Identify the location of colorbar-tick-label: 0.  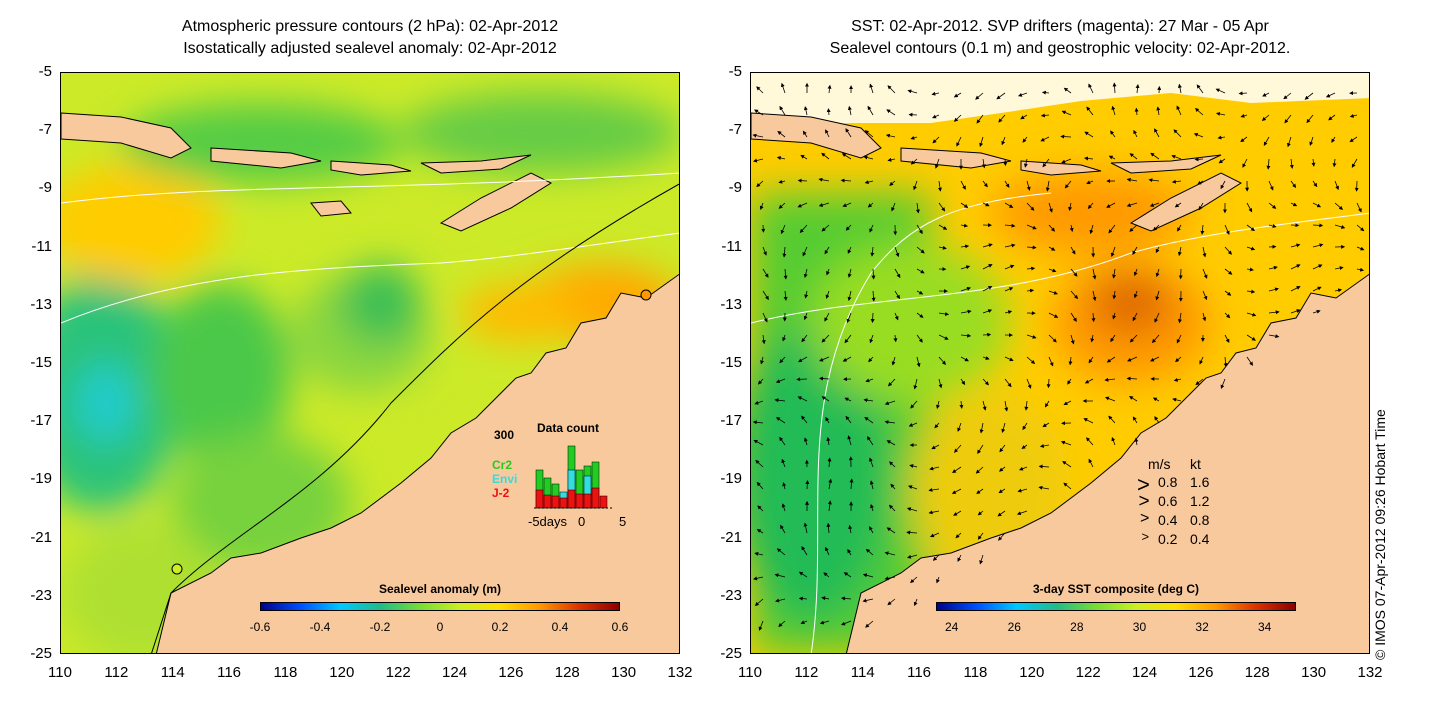
(440, 627).